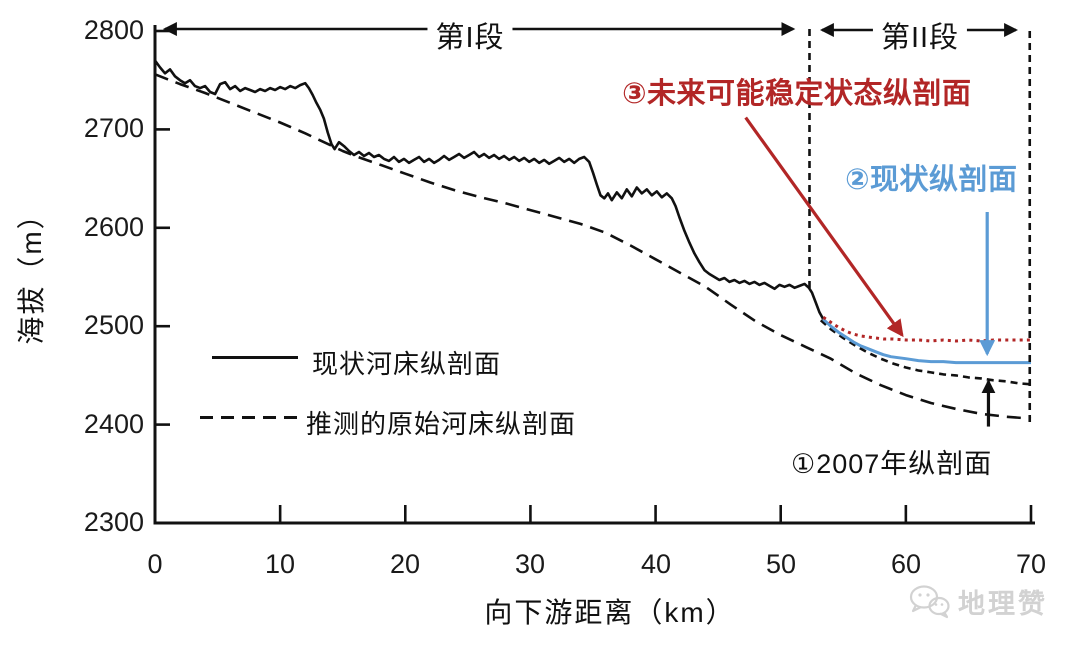  Describe the element at coordinates (892, 464) in the screenshot. I see `annotation-2007-profile: ①2007年纵剖面` at that location.